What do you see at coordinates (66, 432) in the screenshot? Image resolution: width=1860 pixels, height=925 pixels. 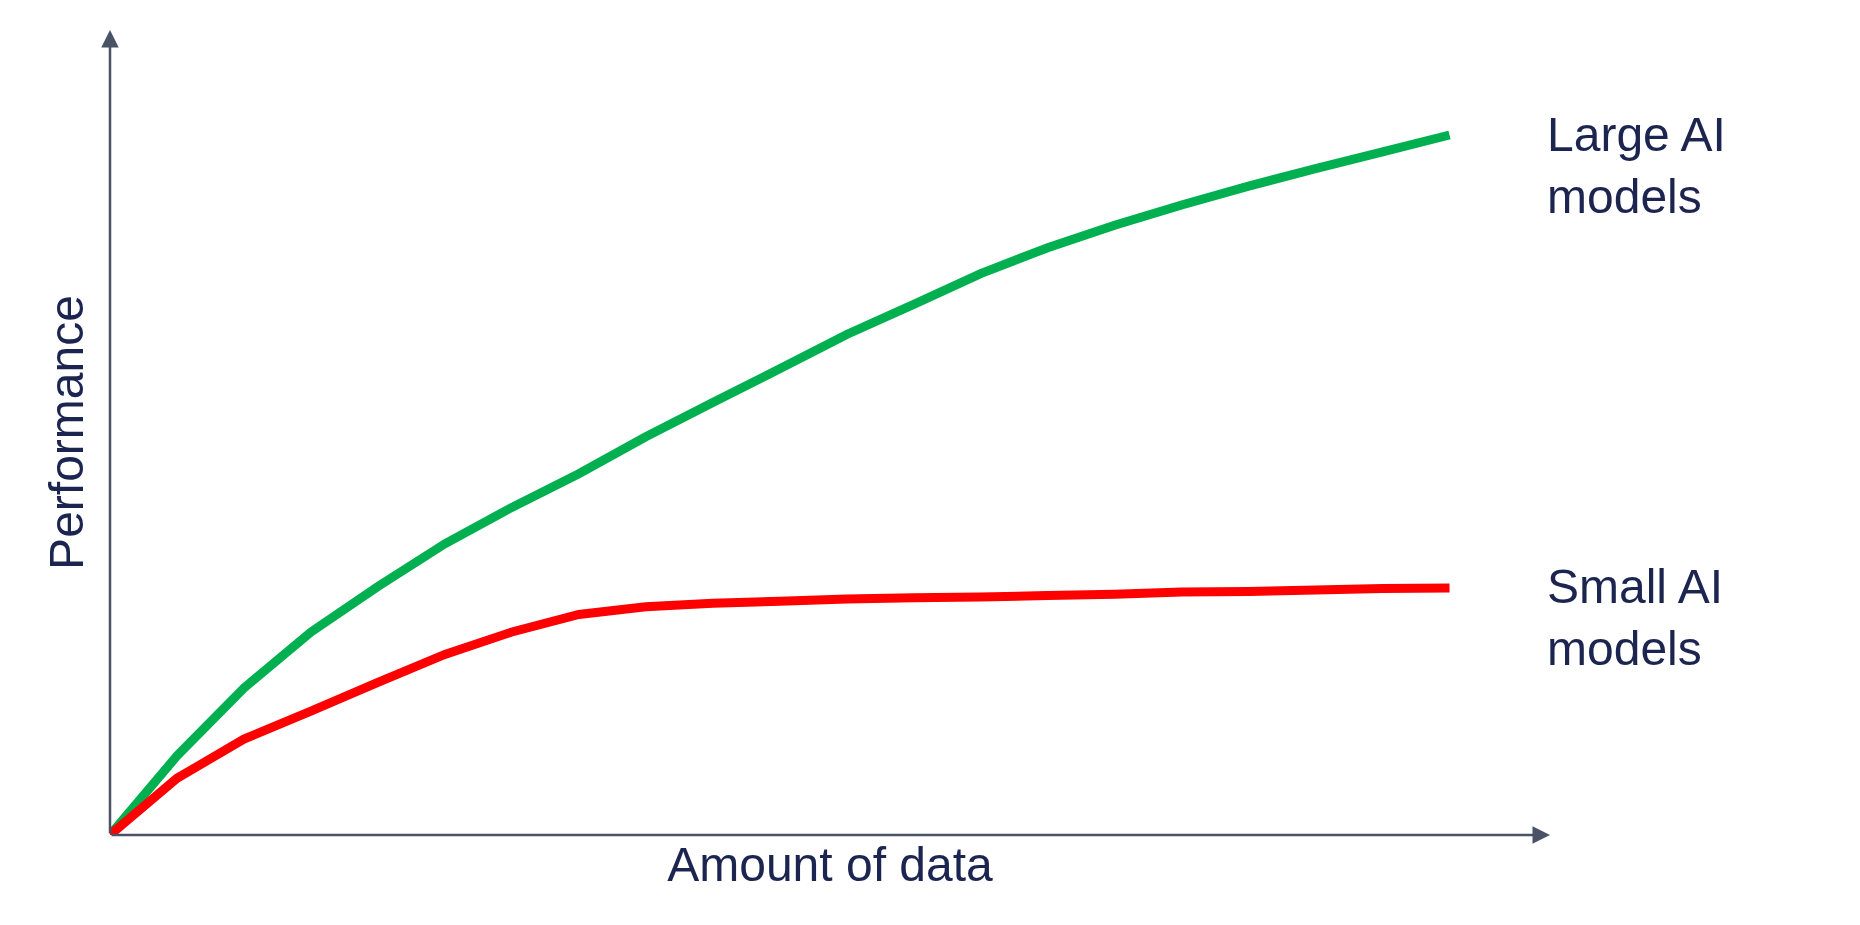 I see `y-axis-title: Performance` at bounding box center [66, 432].